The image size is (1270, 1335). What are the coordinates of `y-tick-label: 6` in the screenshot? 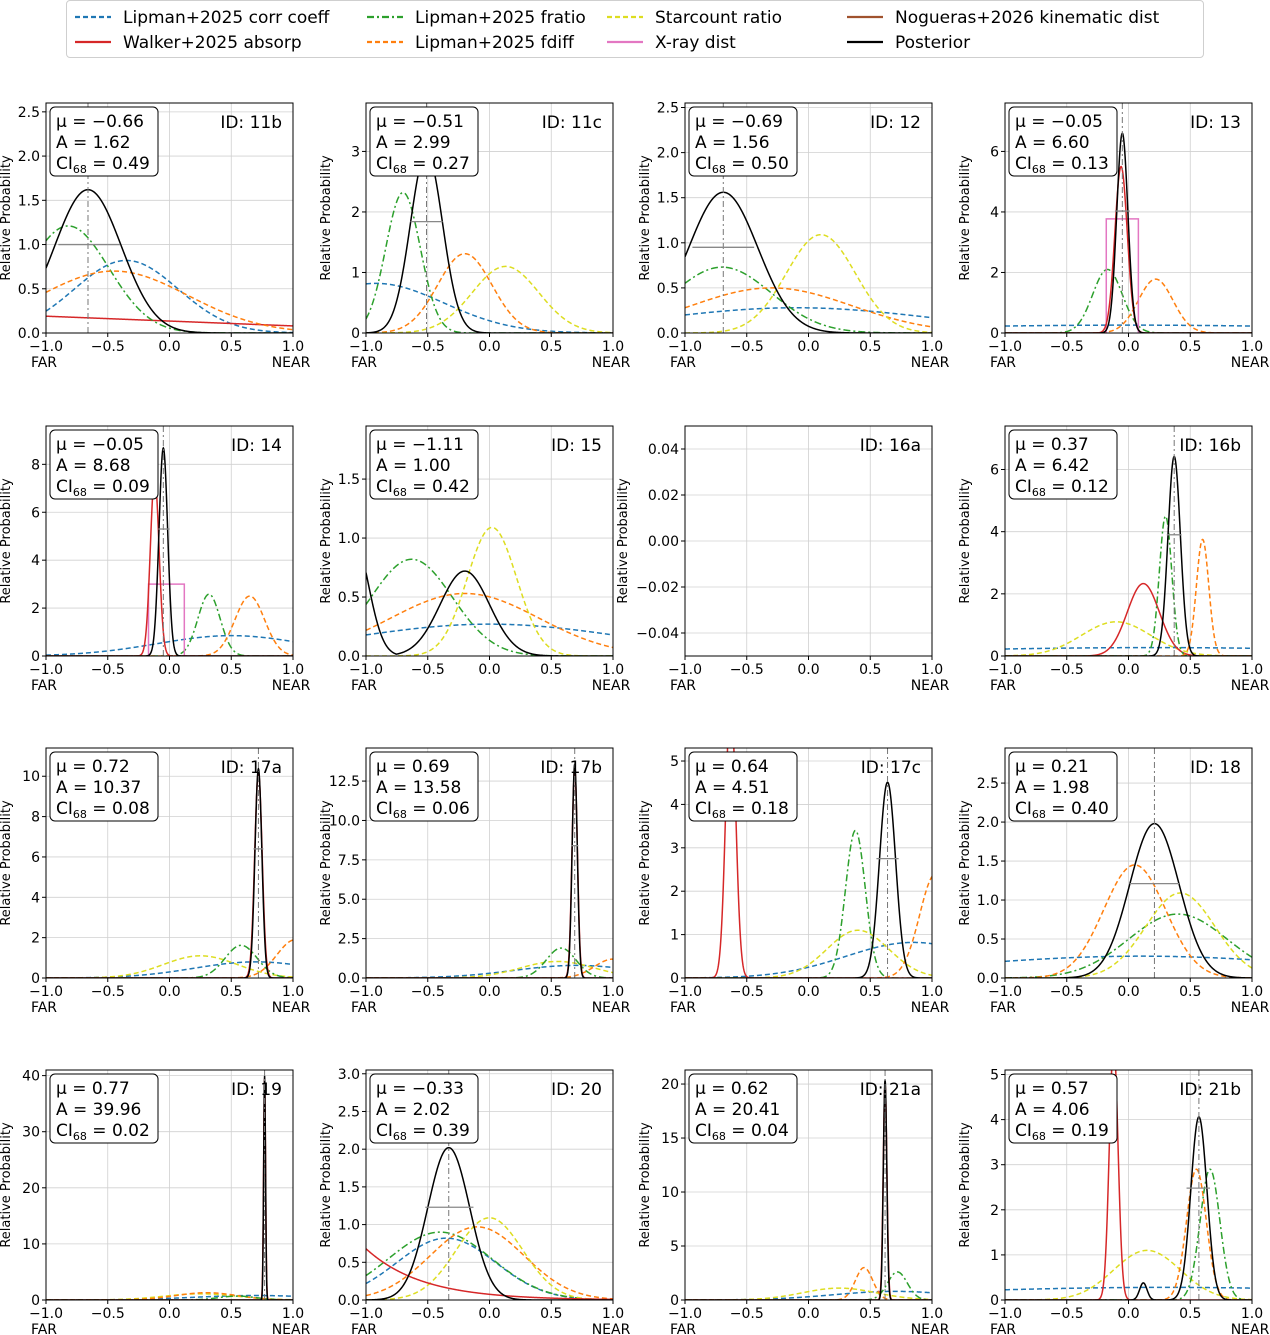 It's located at (35, 858).